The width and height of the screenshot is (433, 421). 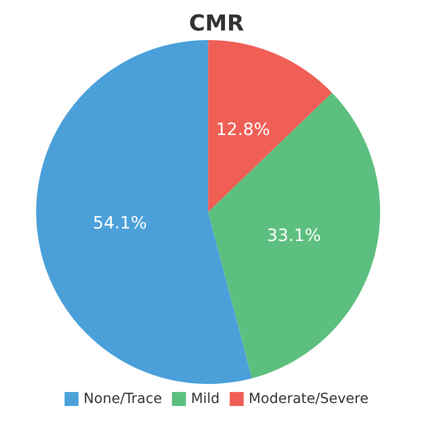 What do you see at coordinates (243, 130) in the screenshot?
I see `data-label: 12.8%` at bounding box center [243, 130].